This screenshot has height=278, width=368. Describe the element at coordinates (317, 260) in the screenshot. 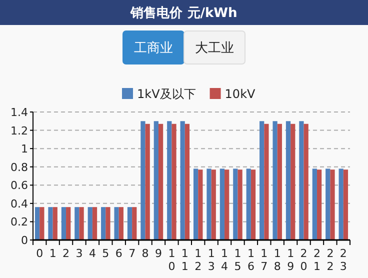

I see `x-tick-label: 21` at that location.